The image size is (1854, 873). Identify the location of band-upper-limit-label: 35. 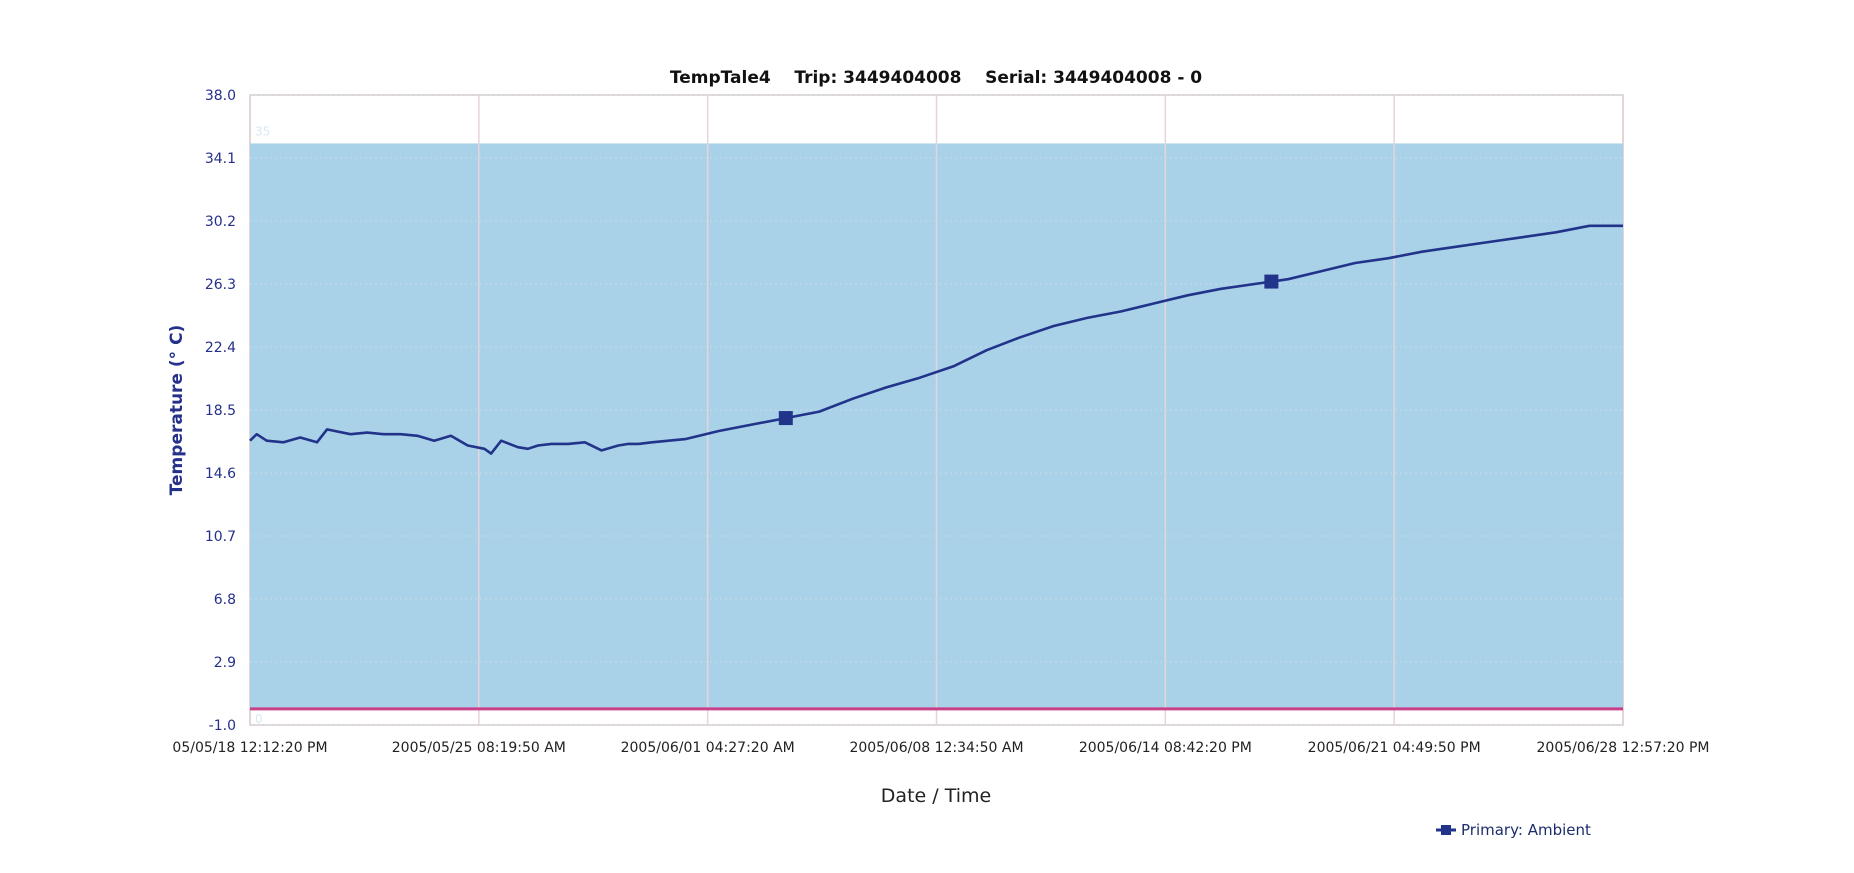
(262, 131).